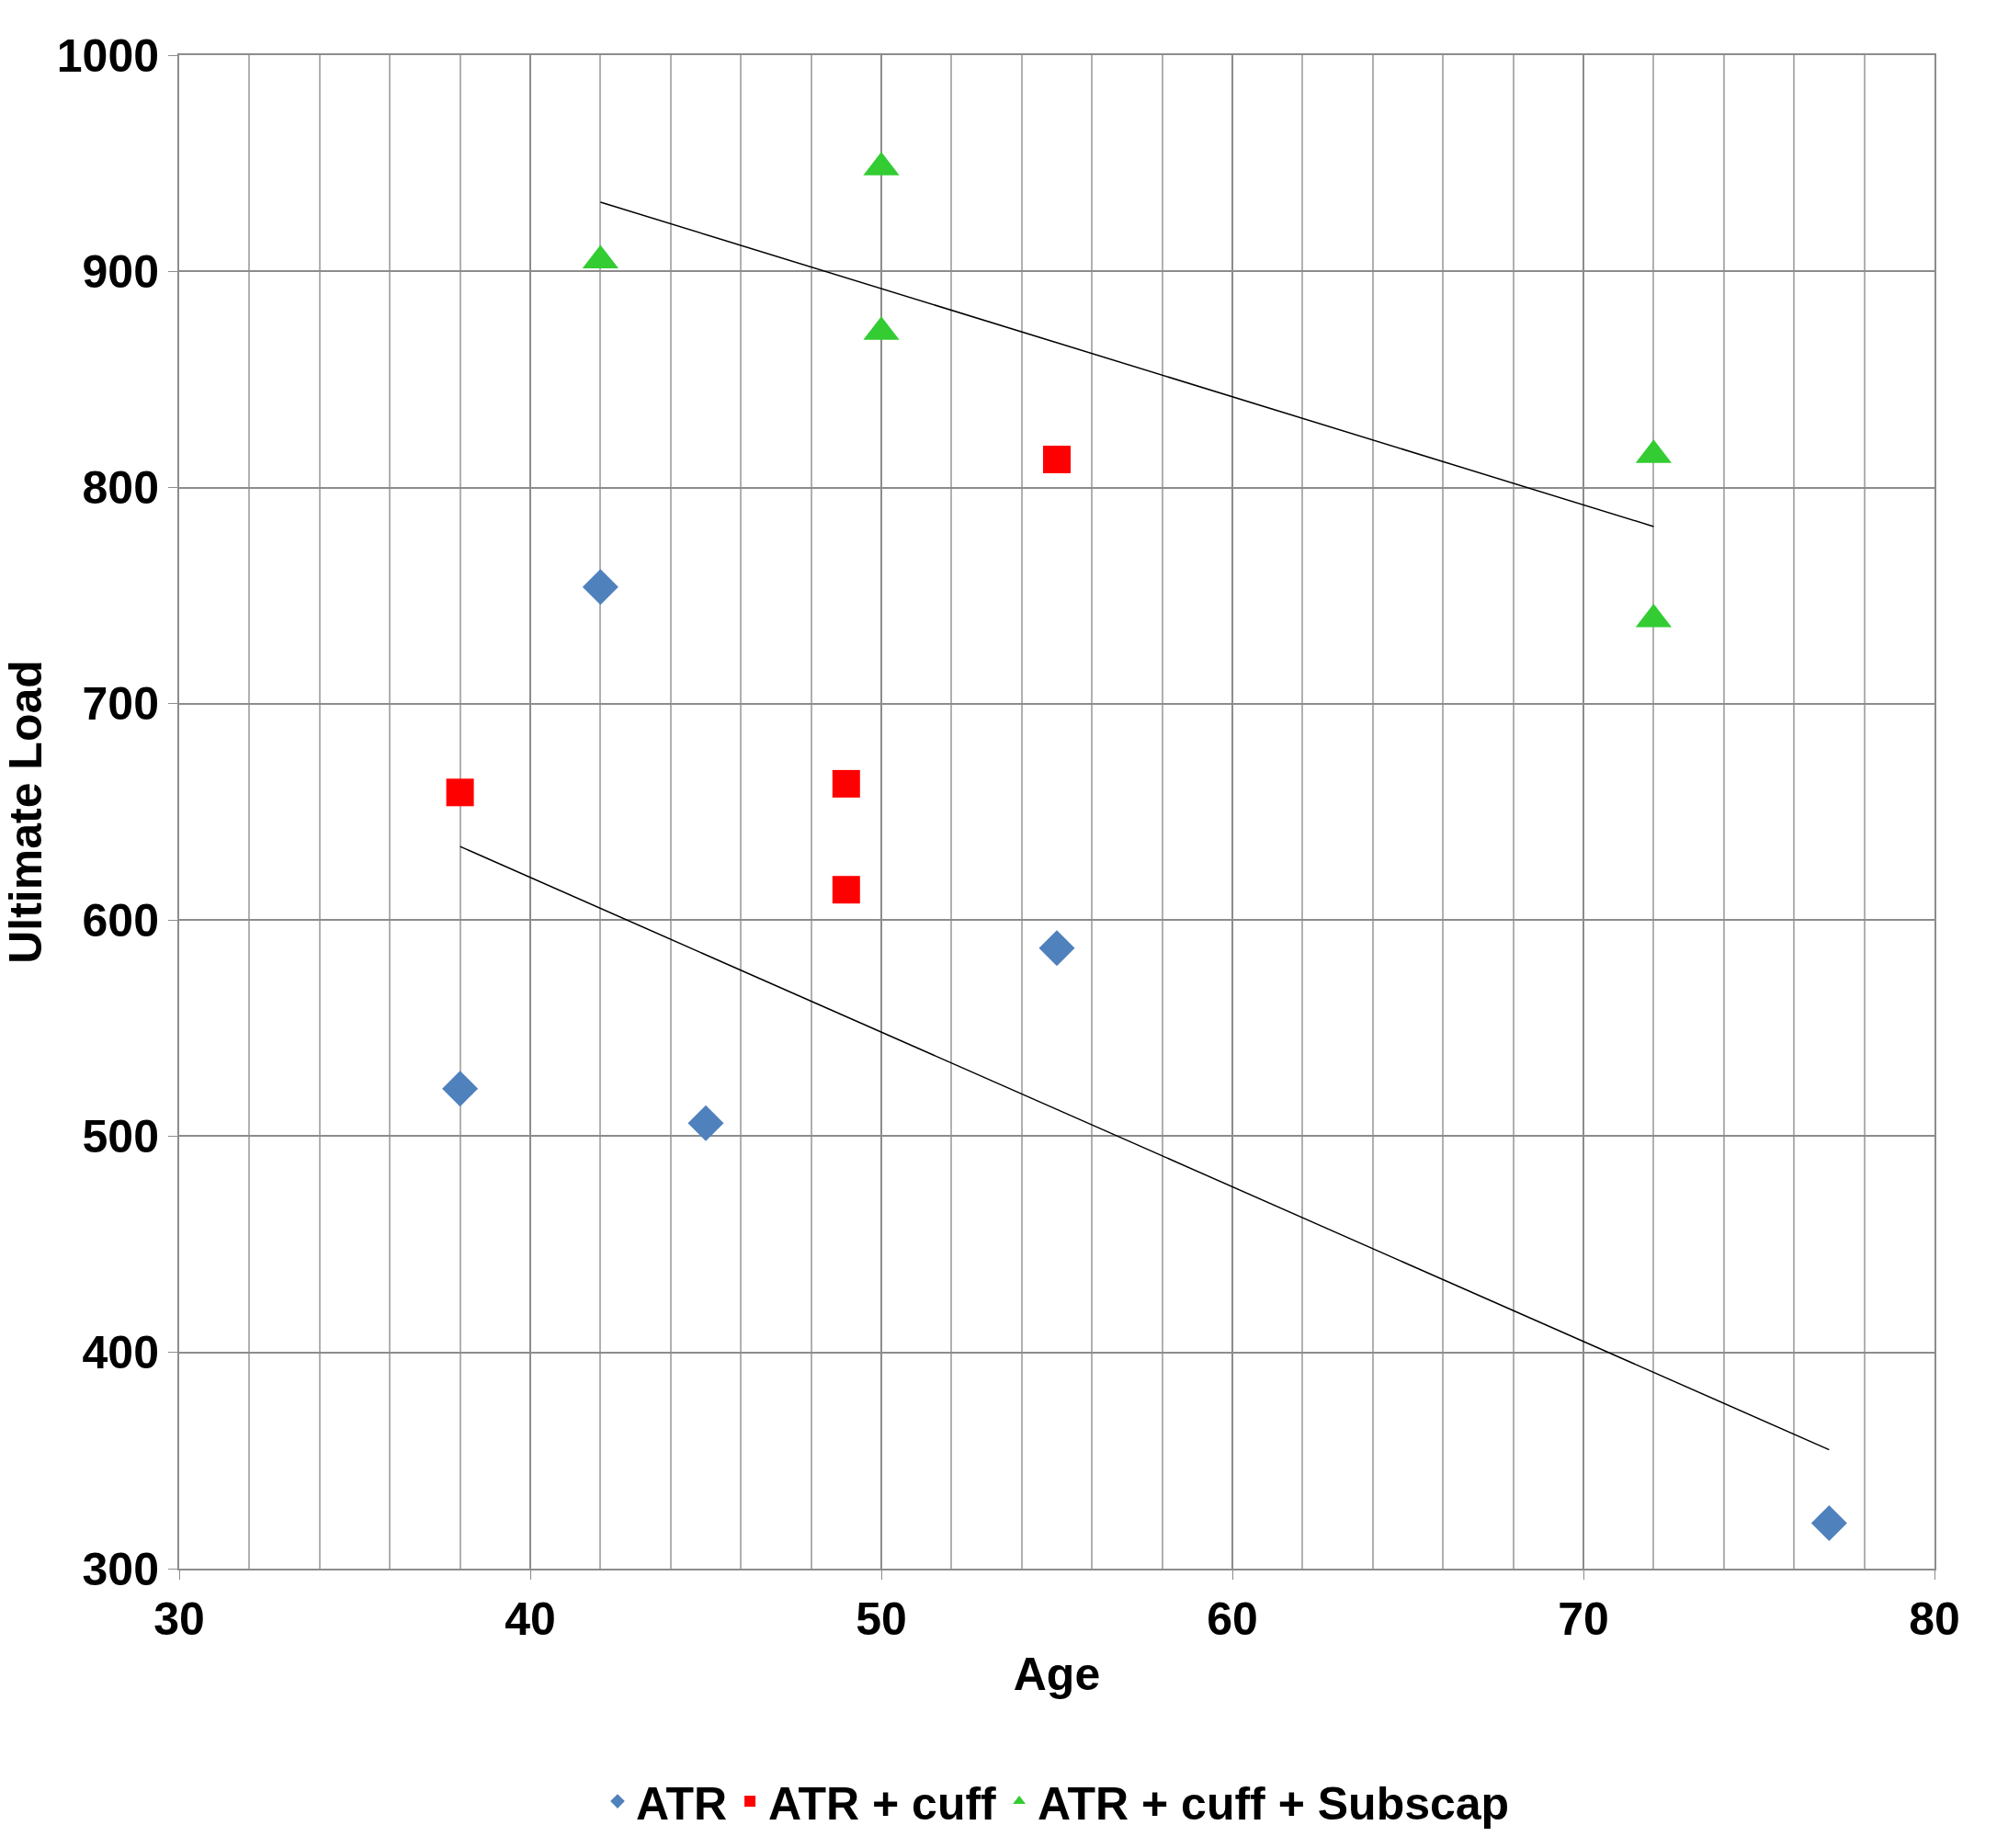 The height and width of the screenshot is (1848, 2008). I want to click on y-axis-title: Ultimate Load, so click(25, 812).